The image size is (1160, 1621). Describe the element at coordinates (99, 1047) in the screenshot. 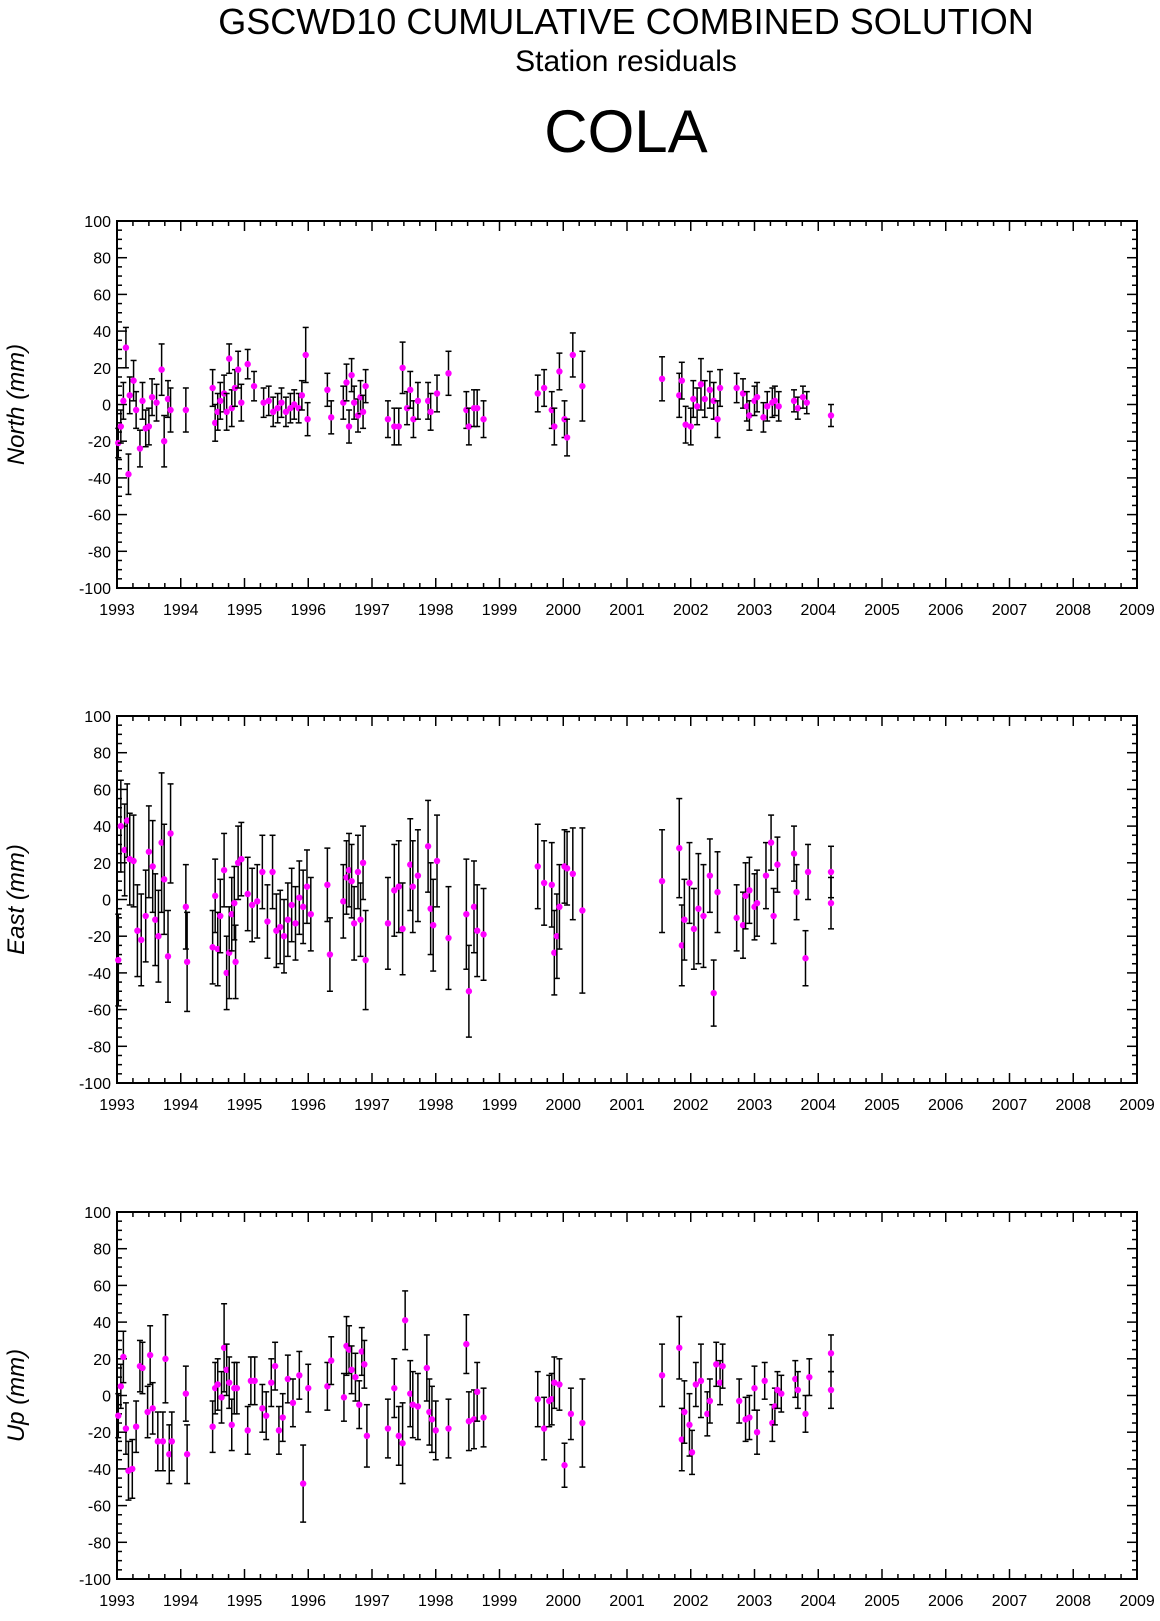

I see `y-tick-label: -80` at that location.